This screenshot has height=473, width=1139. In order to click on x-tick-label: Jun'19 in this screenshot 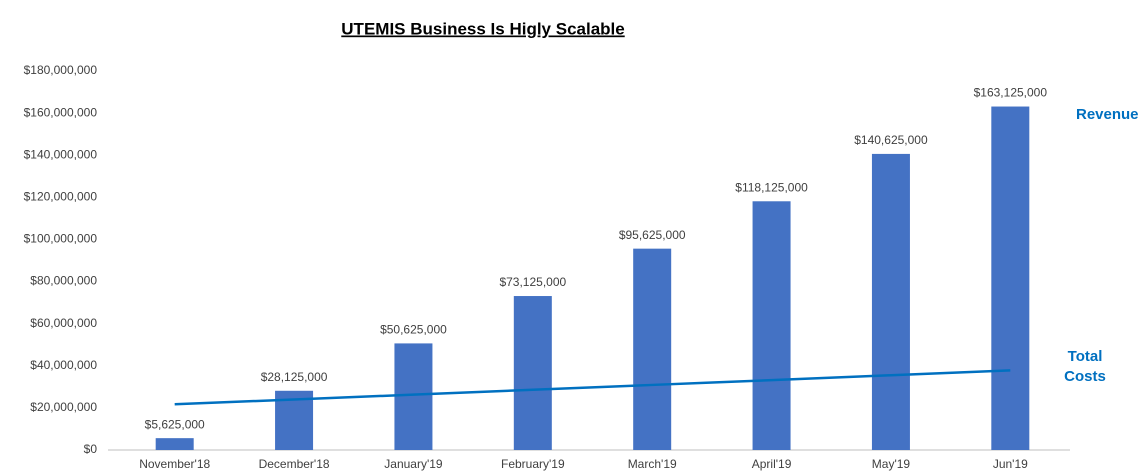, I will do `click(1010, 464)`.